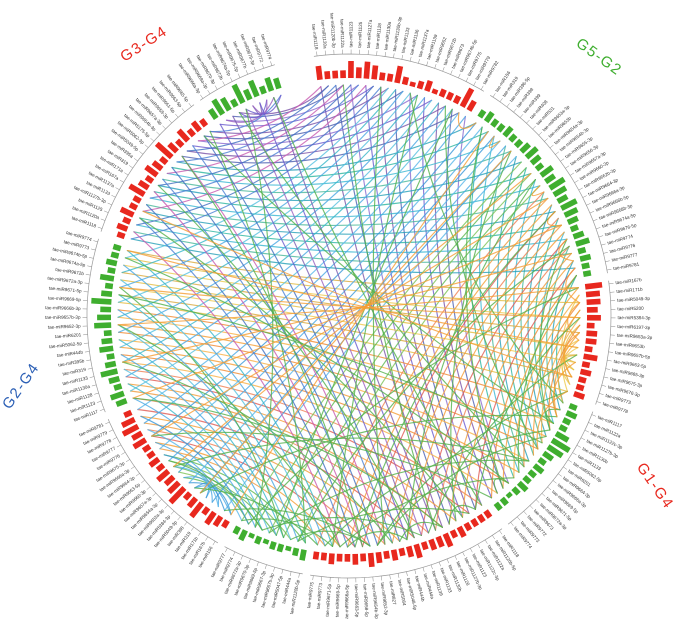  Describe the element at coordinates (397, 34) in the screenshot. I see `mirna-label: tae-miR1130b-3p` at that location.